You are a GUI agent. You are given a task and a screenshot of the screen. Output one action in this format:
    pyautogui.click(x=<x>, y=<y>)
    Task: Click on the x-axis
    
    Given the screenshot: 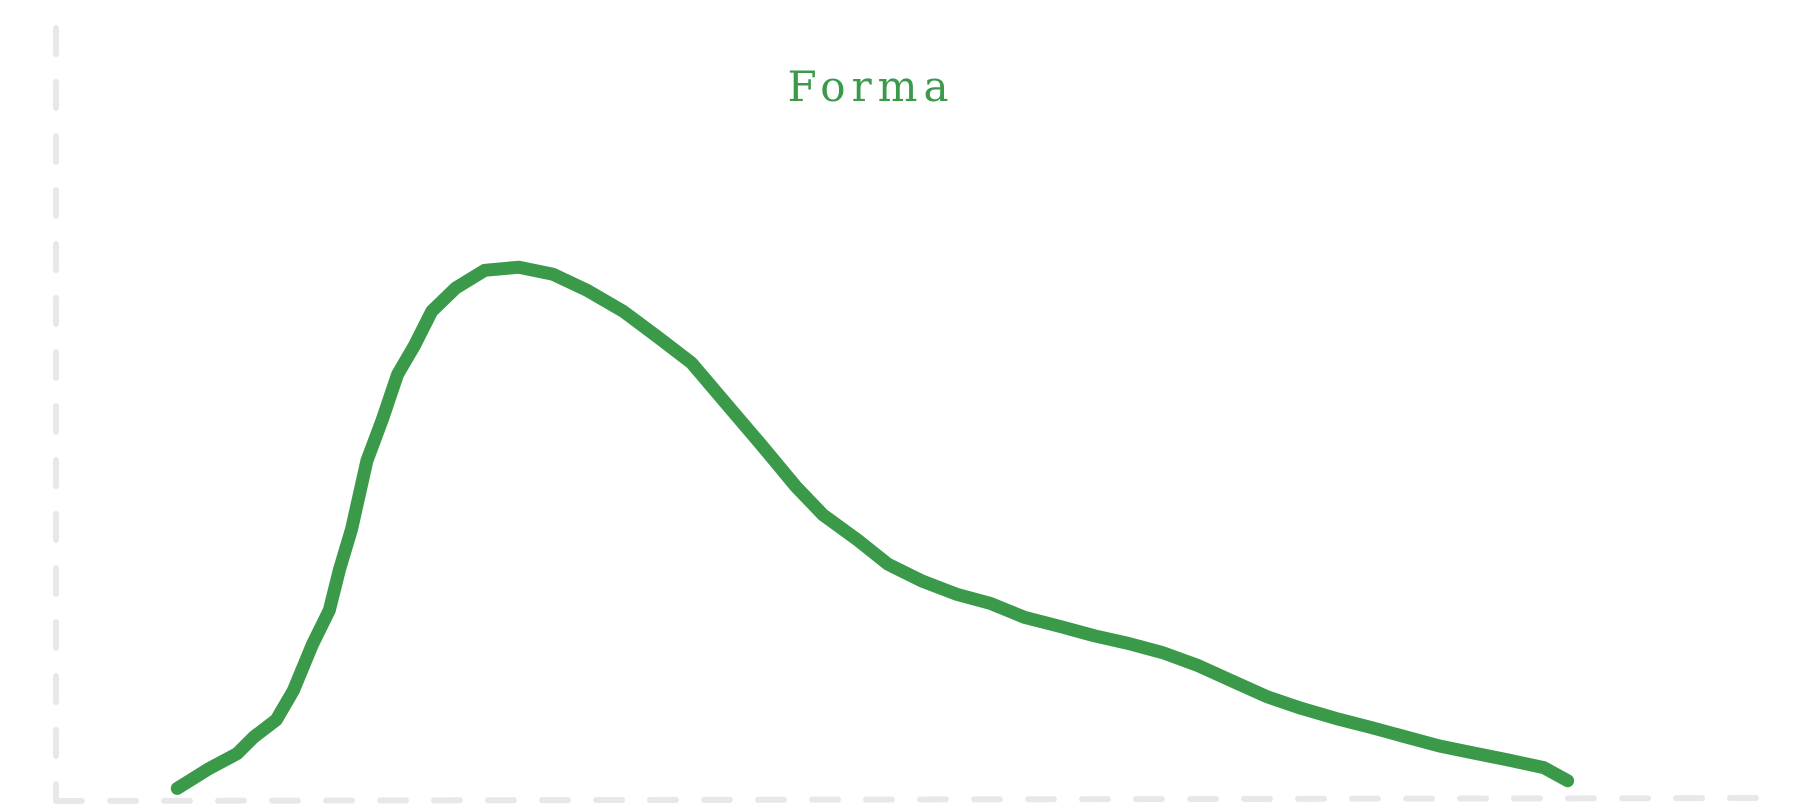 What is the action you would take?
    pyautogui.click(x=910, y=799)
    